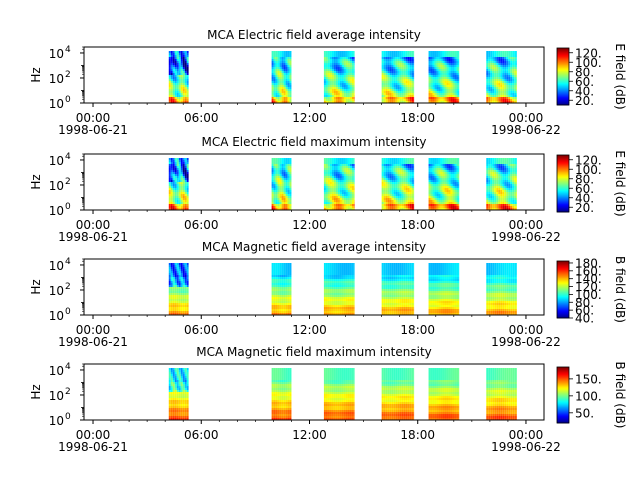 The height and width of the screenshot is (480, 640). What do you see at coordinates (620, 289) in the screenshot?
I see `colorbar-label: B field (dB)` at bounding box center [620, 289].